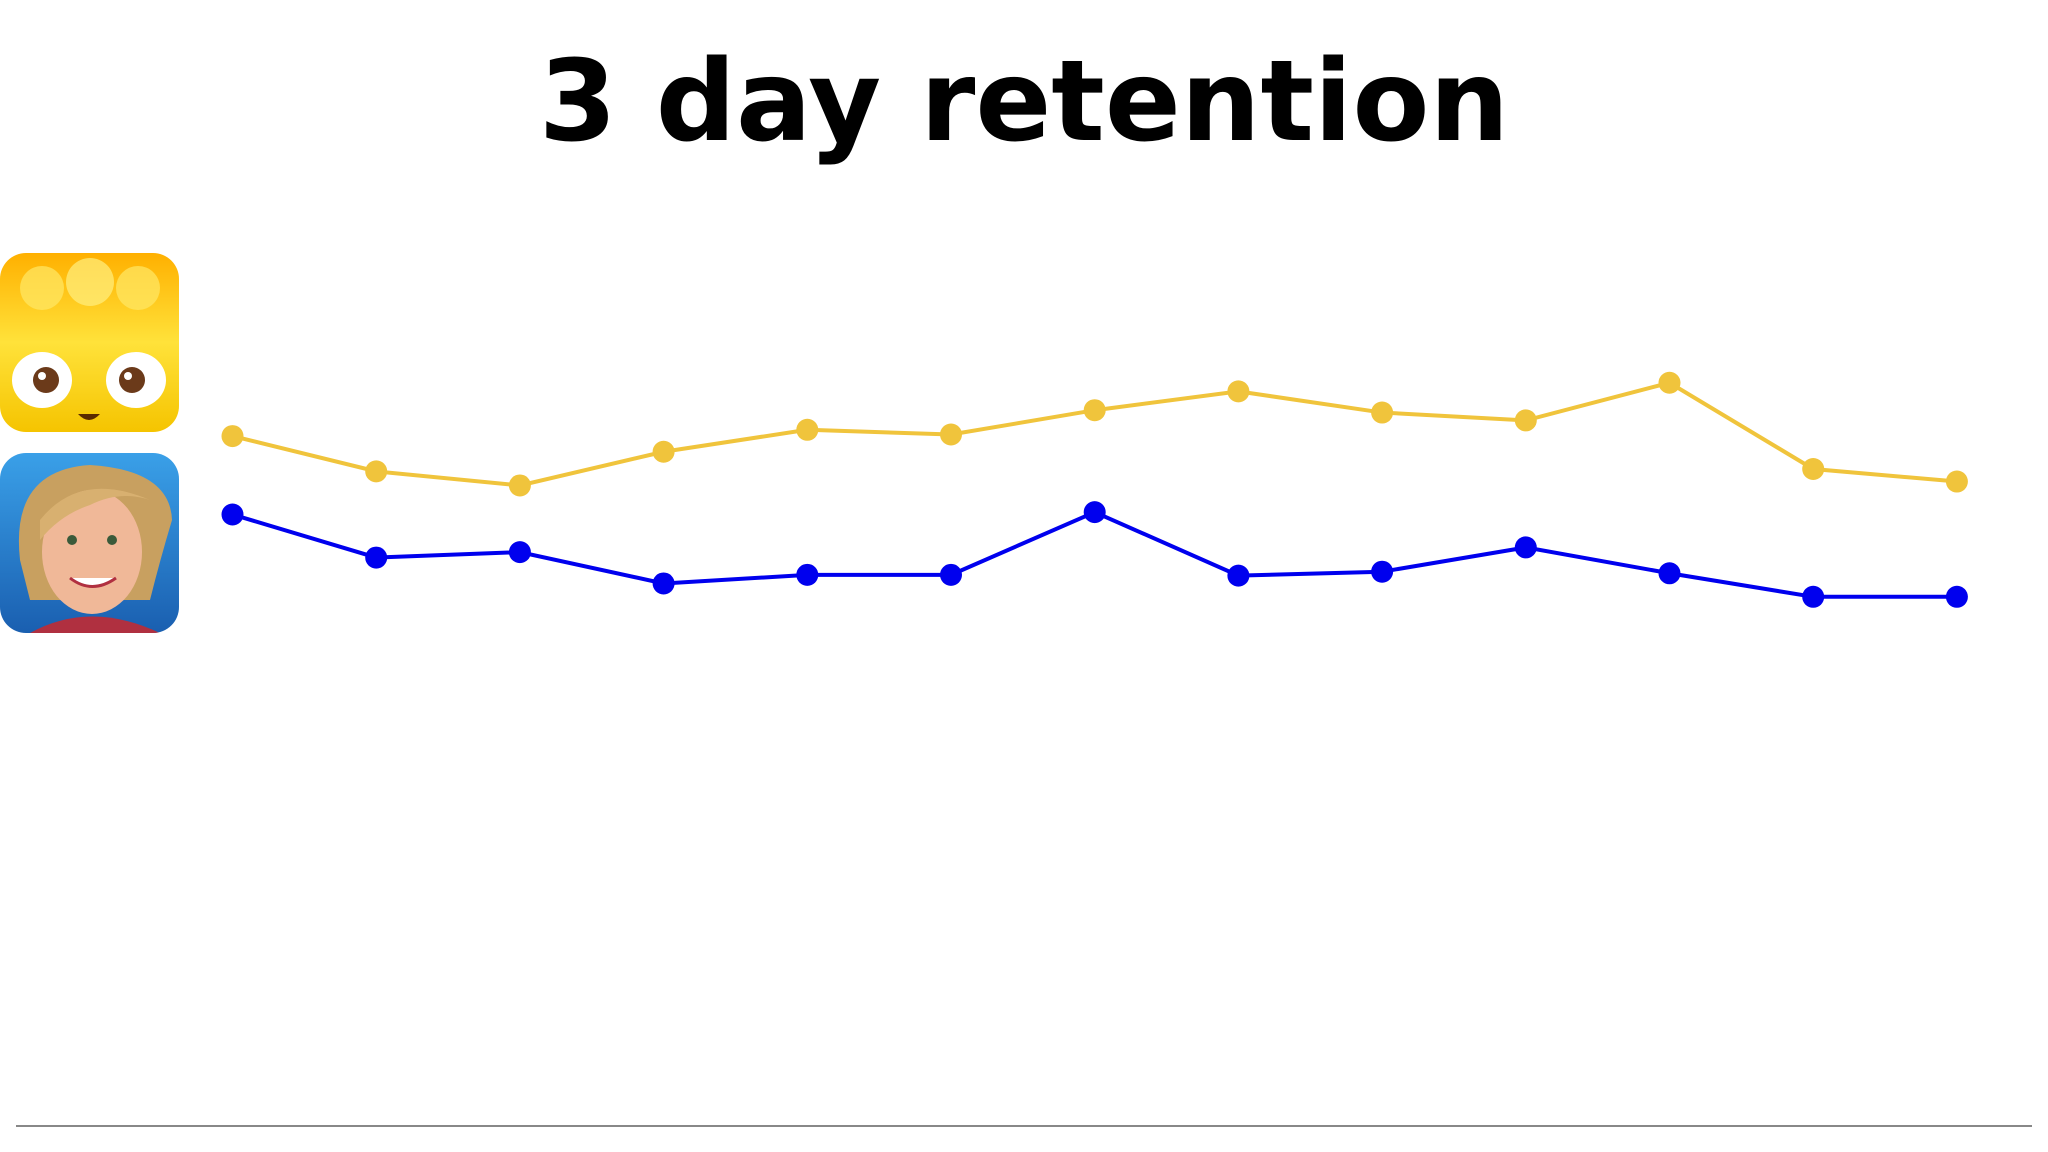 The height and width of the screenshot is (1152, 2048). Describe the element at coordinates (89, 543) in the screenshot. I see `series-icon-portrait` at that location.